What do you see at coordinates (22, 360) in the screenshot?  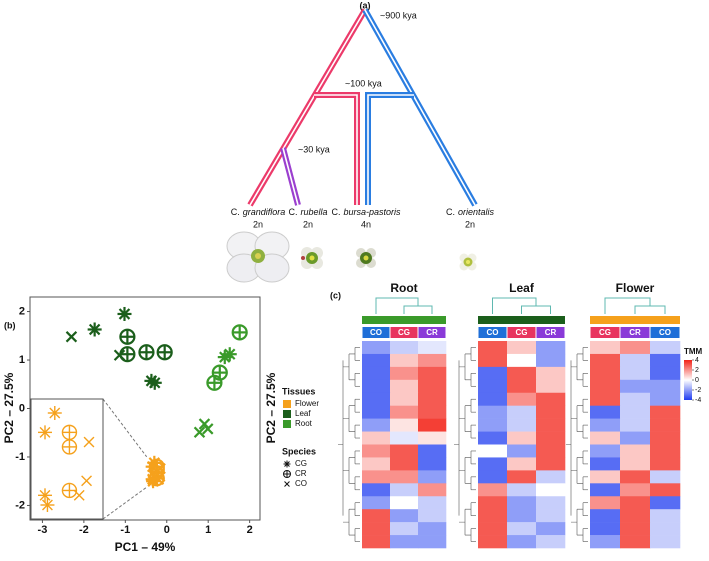 I see `y-tick-label: 1` at bounding box center [22, 360].